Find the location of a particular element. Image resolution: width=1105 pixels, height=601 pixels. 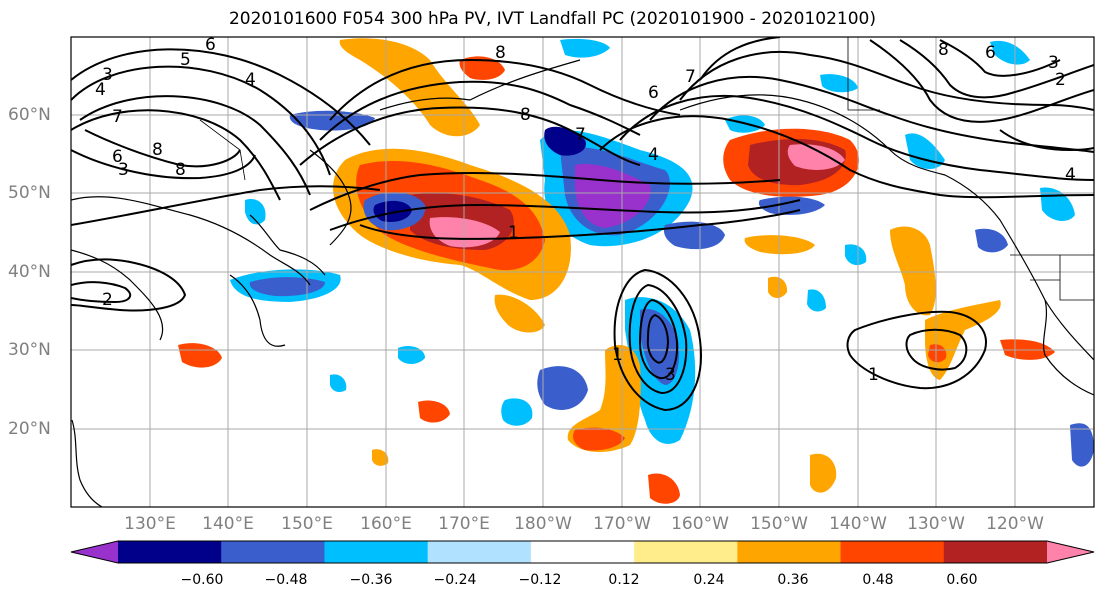

lon-label: 140°E is located at coordinates (228, 524).